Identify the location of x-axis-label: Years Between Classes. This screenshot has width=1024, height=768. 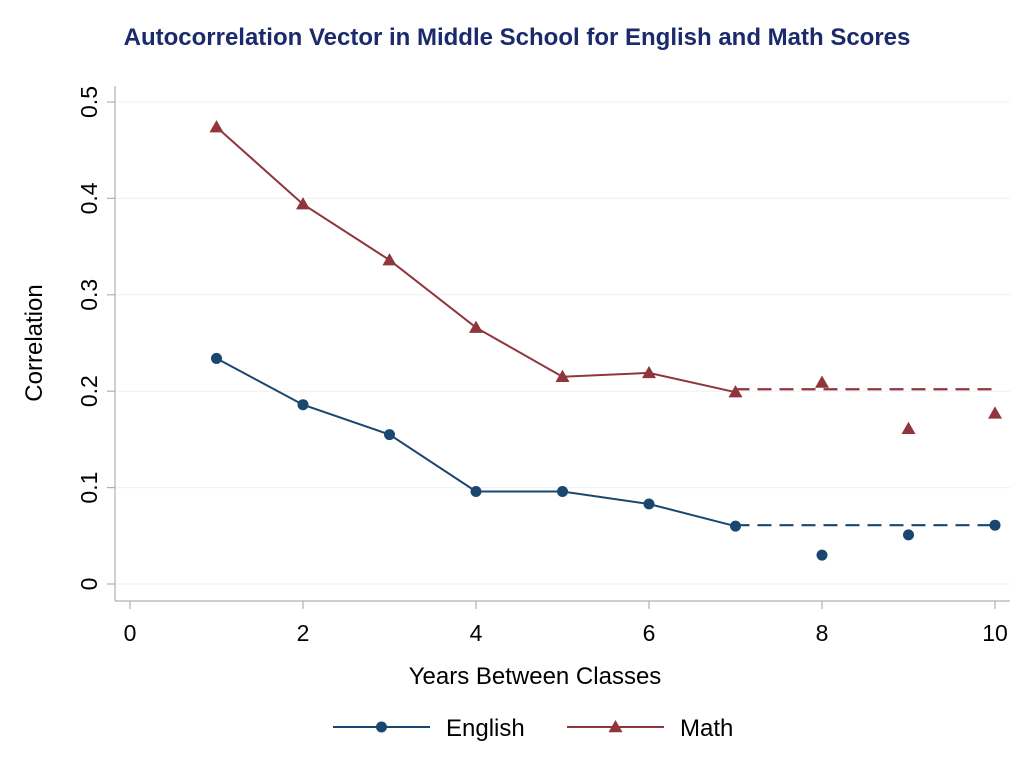
(535, 676).